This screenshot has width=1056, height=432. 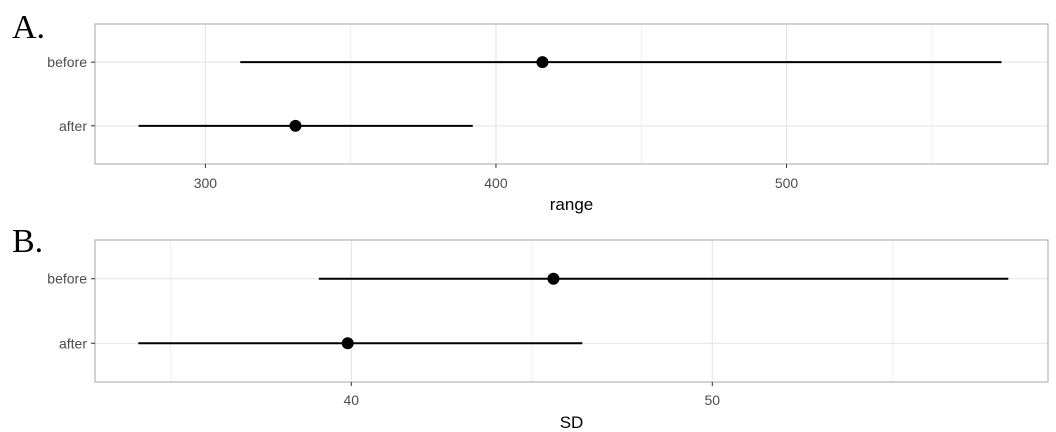 I want to click on x-tick-label: 500, so click(x=787, y=183).